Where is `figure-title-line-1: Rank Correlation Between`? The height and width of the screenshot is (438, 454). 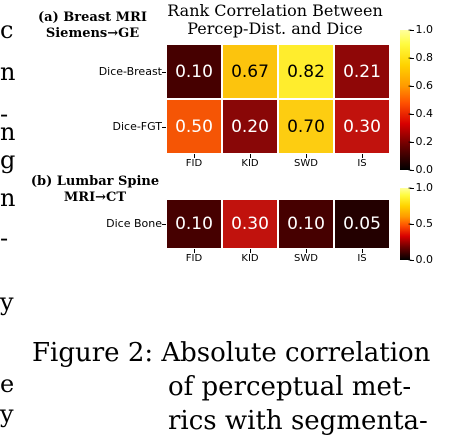
figure-title-line-1: Rank Correlation Between is located at coordinates (275, 10).